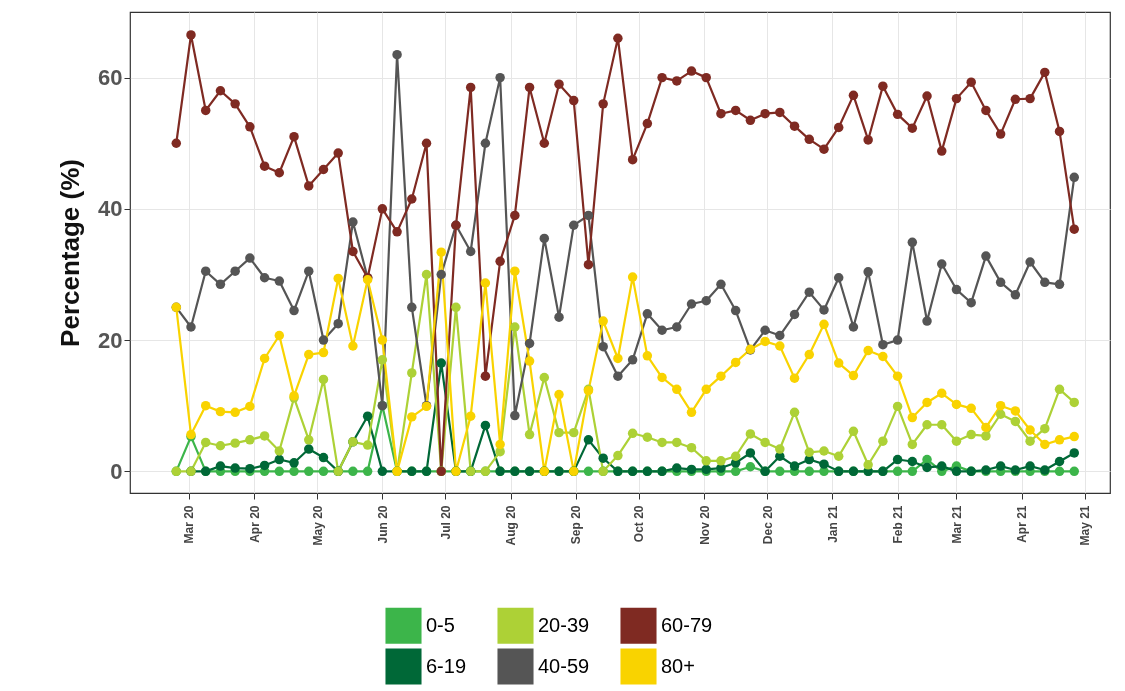 This screenshot has height=691, width=1125. Describe the element at coordinates (898, 524) in the screenshot. I see `x-tick-label: Feb 21` at that location.